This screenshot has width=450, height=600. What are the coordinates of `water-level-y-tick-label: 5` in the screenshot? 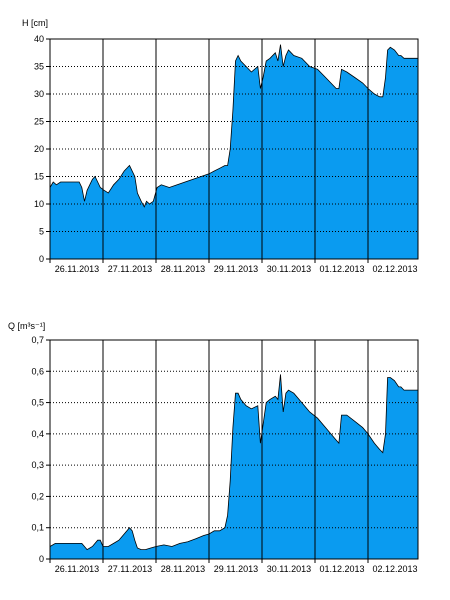 It's located at (41, 232).